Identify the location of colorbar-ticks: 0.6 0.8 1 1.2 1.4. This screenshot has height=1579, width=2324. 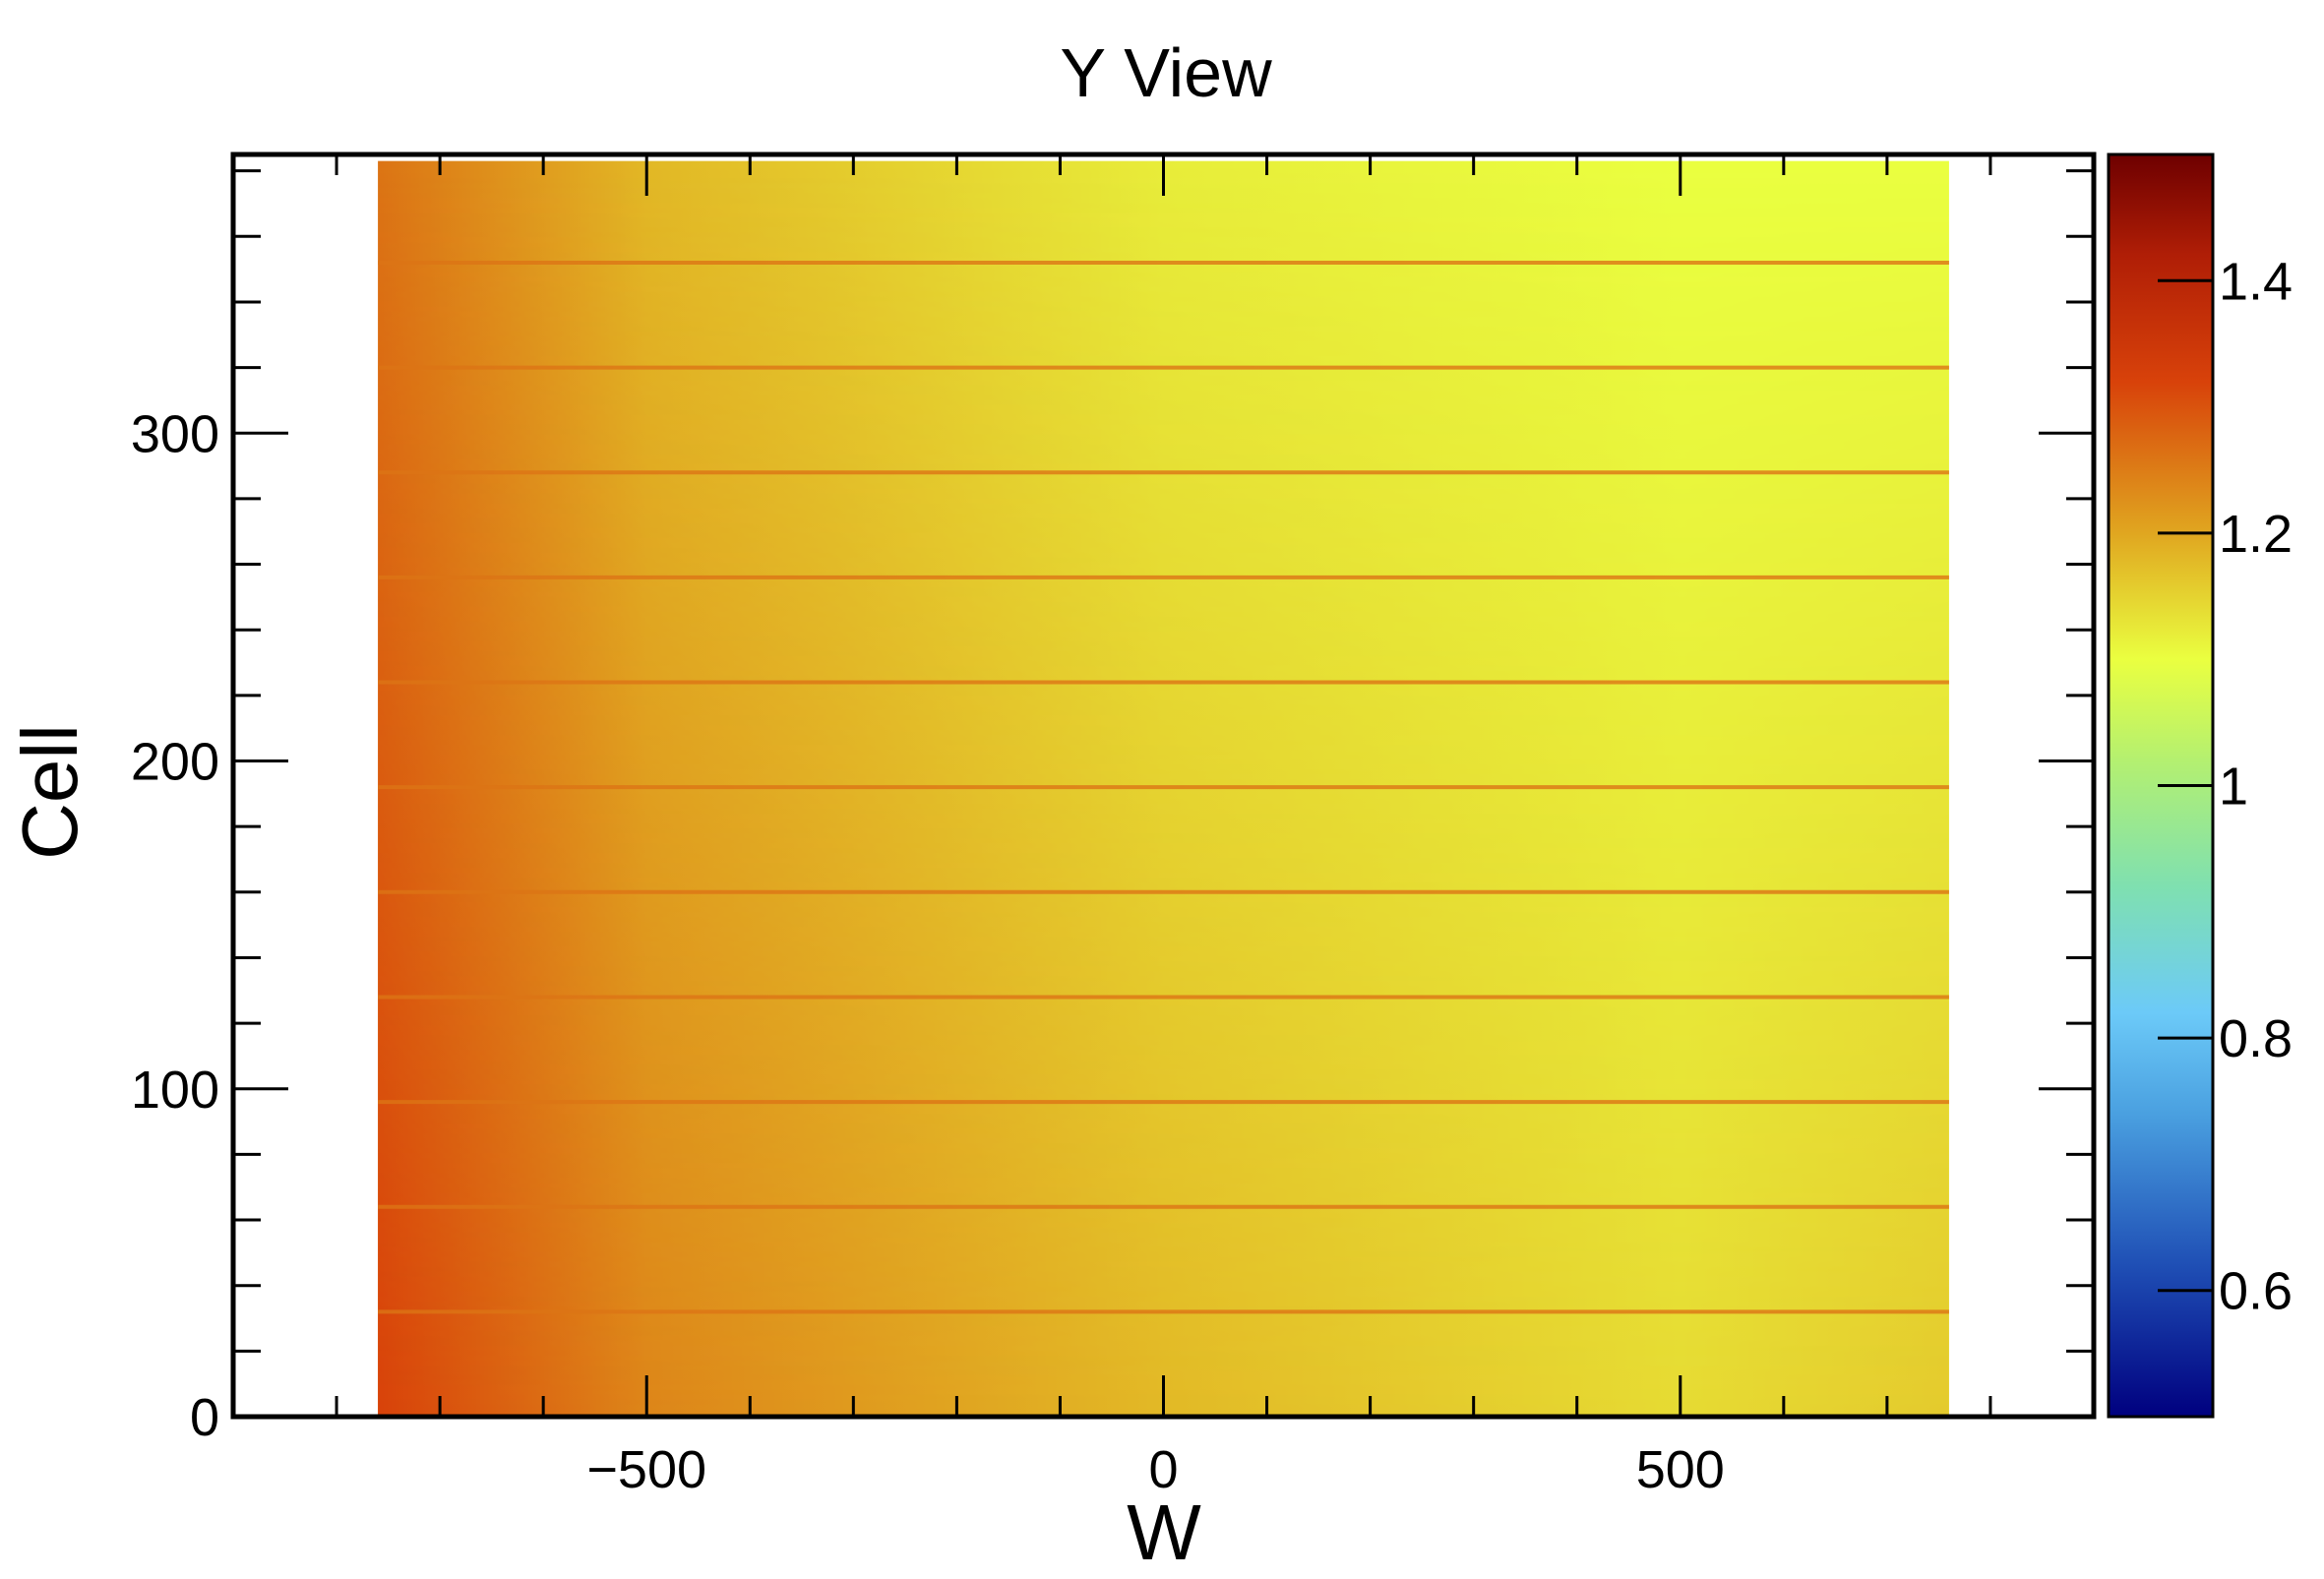
(2225, 786).